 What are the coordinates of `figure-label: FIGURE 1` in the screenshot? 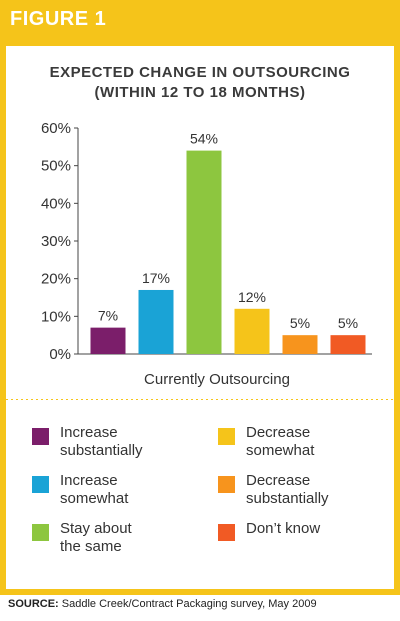 It's located at (58, 19).